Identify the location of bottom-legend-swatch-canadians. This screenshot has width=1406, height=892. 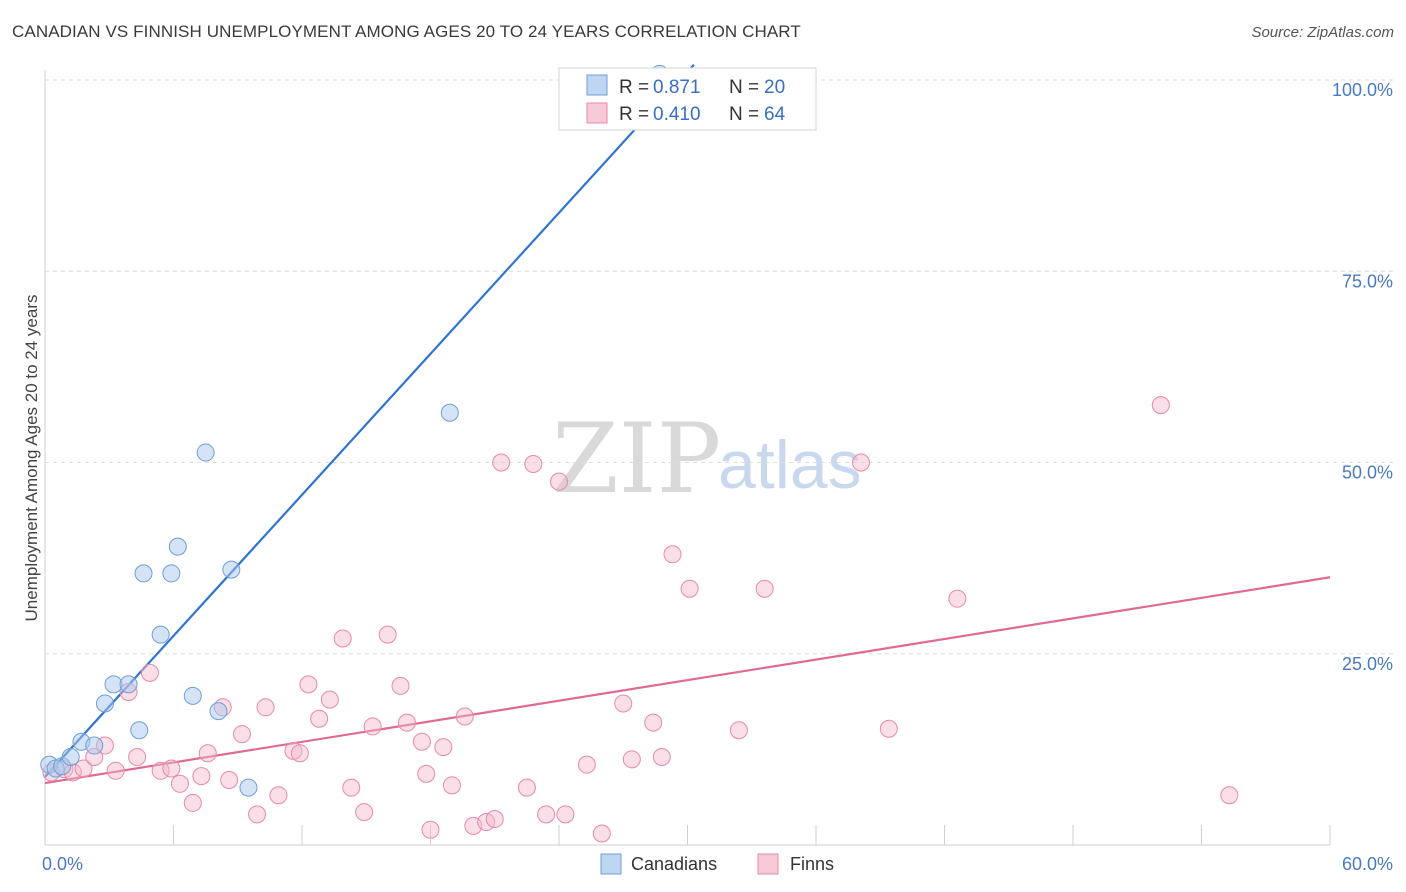
(611, 864).